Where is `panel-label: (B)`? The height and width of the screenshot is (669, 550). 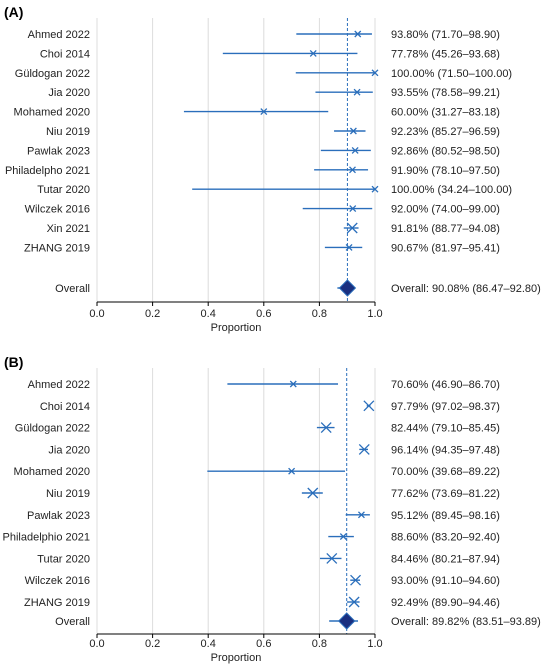 panel-label: (B) is located at coordinates (13, 362).